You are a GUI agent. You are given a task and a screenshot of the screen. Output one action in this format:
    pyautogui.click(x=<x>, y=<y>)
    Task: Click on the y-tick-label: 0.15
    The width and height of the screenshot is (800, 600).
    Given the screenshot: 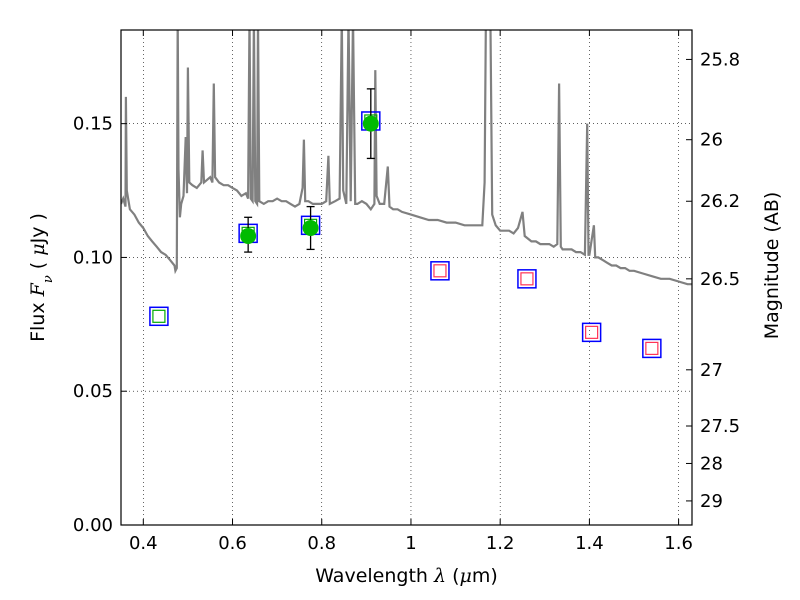 What is the action you would take?
    pyautogui.click(x=93, y=124)
    